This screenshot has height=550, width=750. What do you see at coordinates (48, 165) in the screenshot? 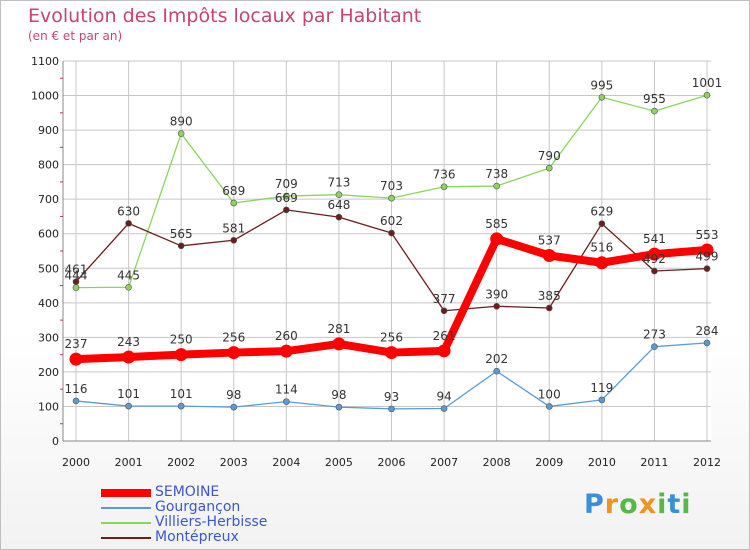
I see `y-tick-label-800: 800` at bounding box center [48, 165].